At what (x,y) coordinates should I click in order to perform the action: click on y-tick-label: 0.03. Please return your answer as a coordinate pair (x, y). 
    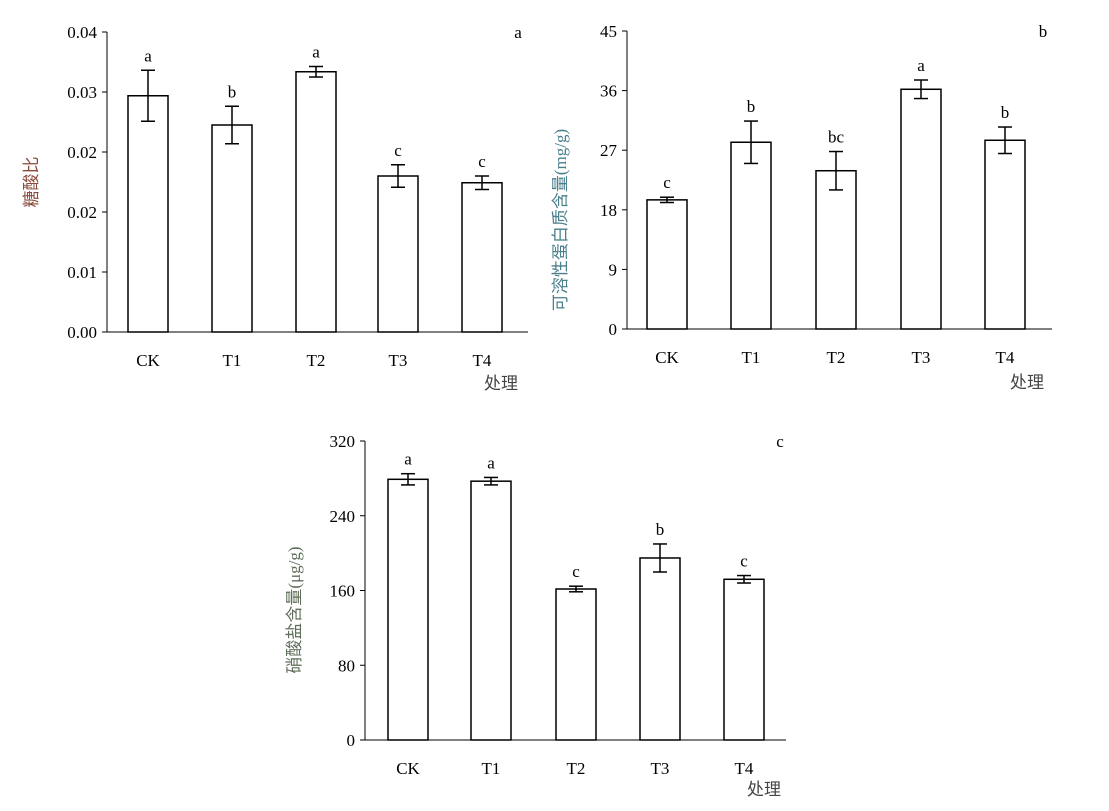
    Looking at the image, I should click on (82, 92).